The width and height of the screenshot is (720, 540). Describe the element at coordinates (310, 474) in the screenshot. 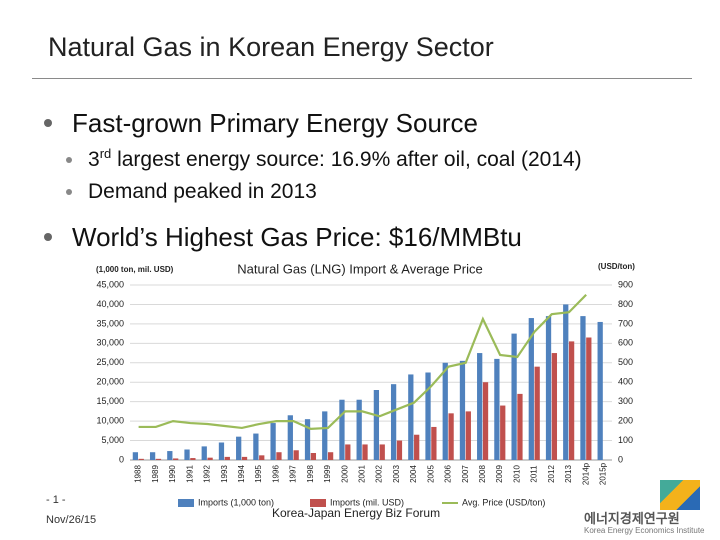

I see `x-tick-label: 1998` at that location.